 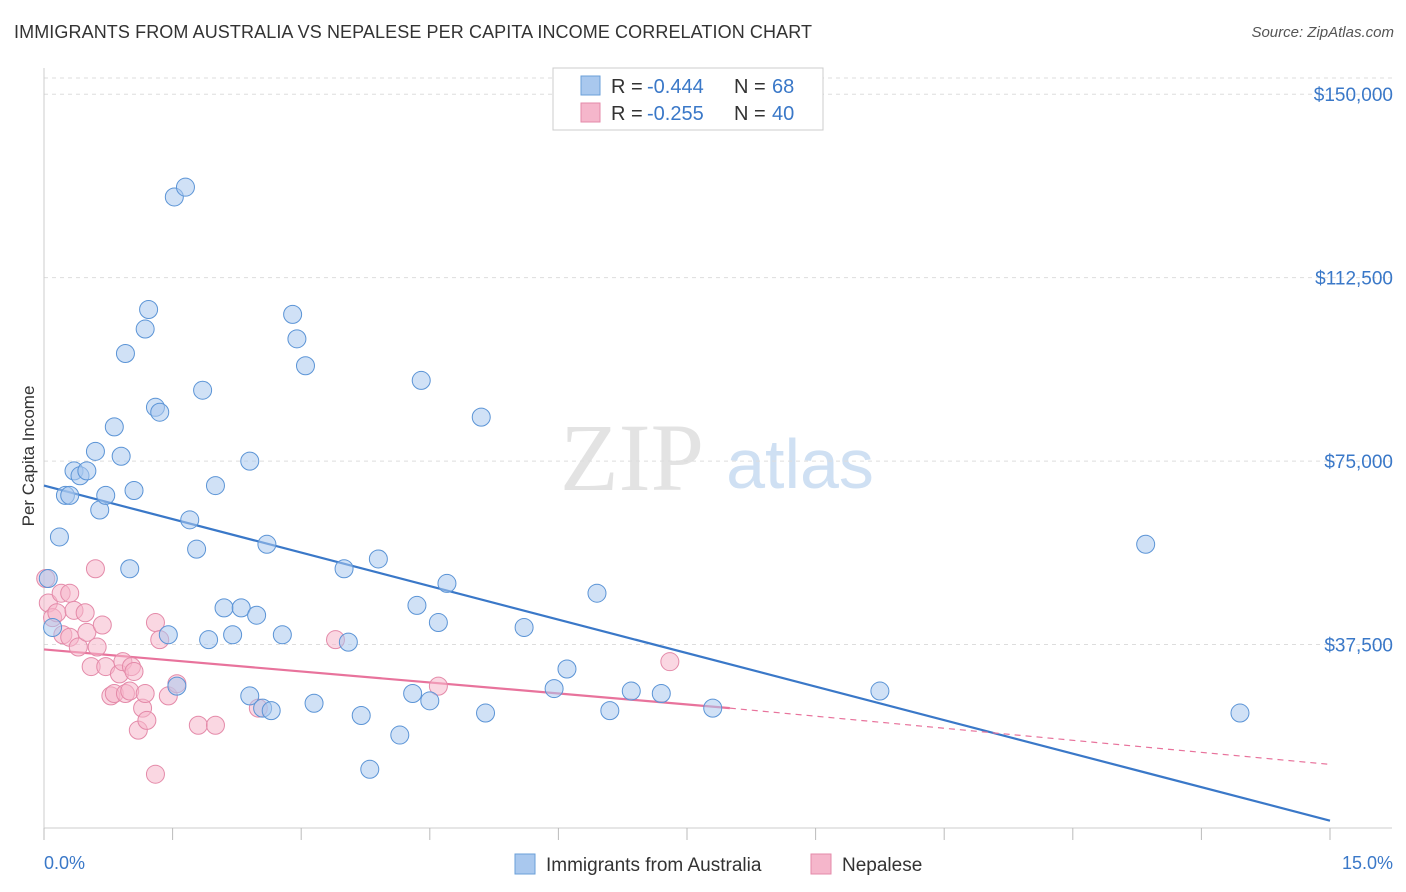 What do you see at coordinates (525, 864) in the screenshot?
I see `bottom-legend-swatch-blue` at bounding box center [525, 864].